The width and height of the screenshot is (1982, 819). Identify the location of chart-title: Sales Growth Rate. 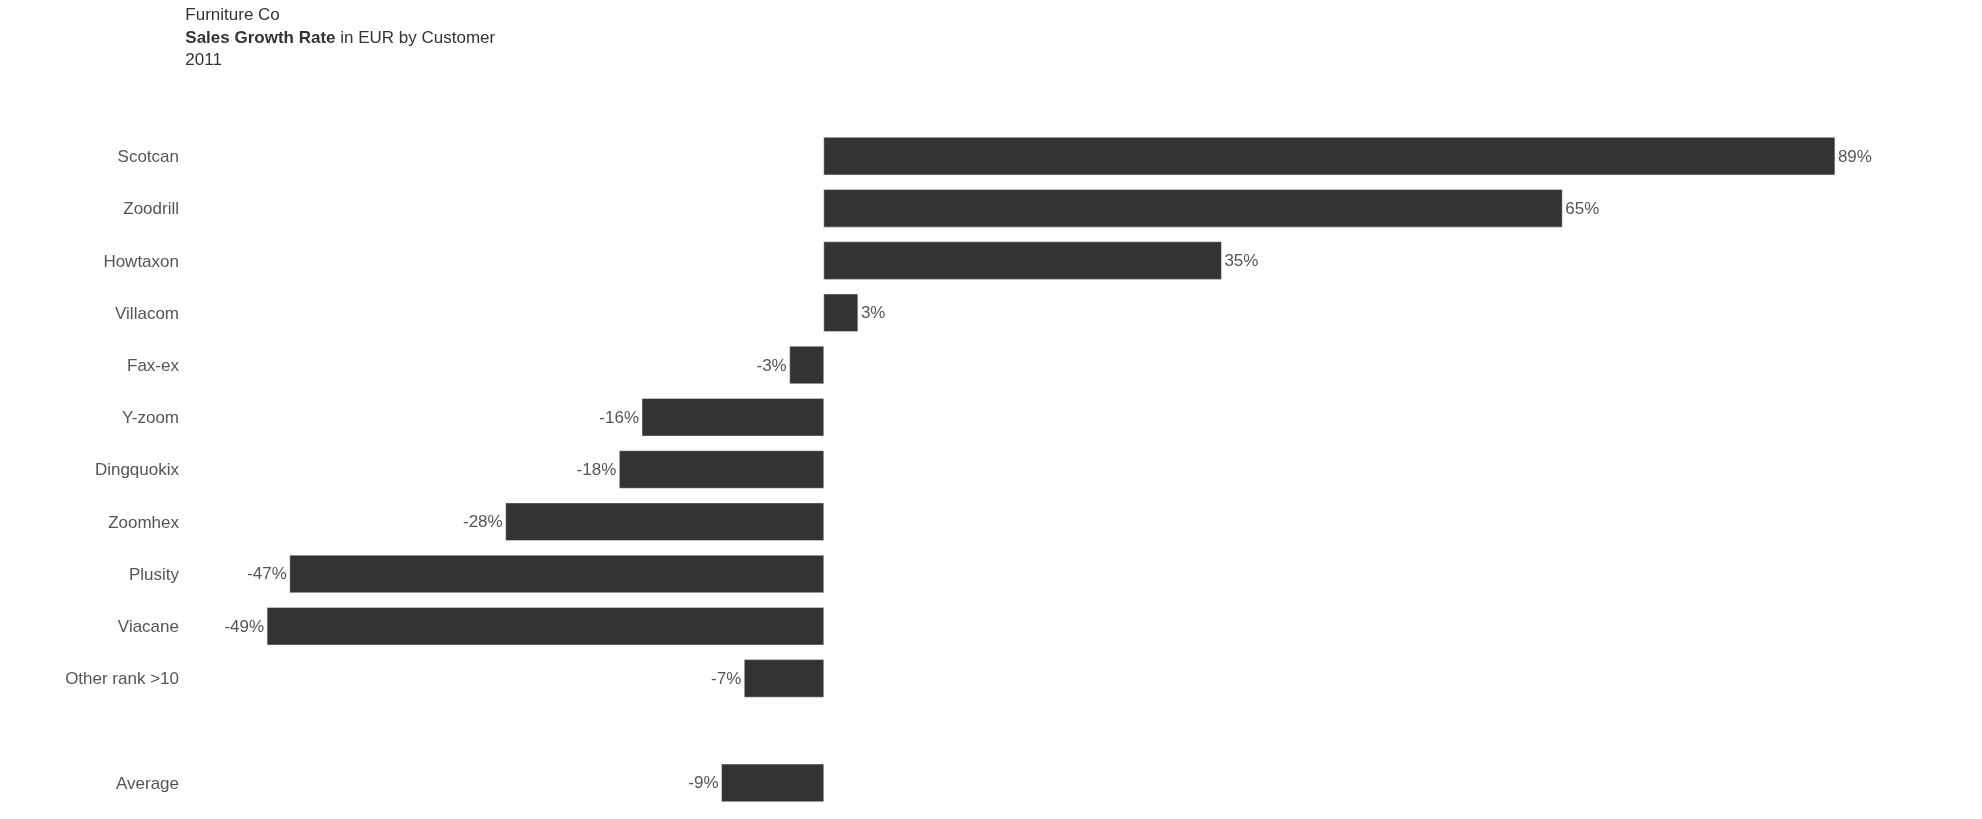
(260, 37).